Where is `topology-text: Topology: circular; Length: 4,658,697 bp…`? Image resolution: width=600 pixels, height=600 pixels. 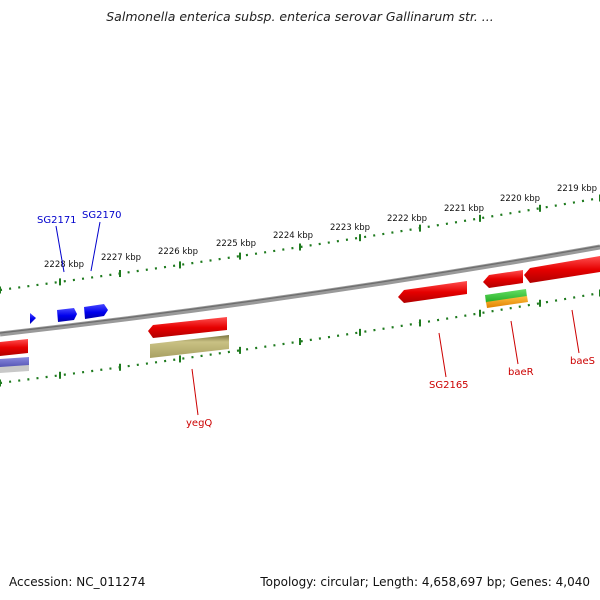 topology-text: Topology: circular; Length: 4,658,697 bp… is located at coordinates (425, 582).